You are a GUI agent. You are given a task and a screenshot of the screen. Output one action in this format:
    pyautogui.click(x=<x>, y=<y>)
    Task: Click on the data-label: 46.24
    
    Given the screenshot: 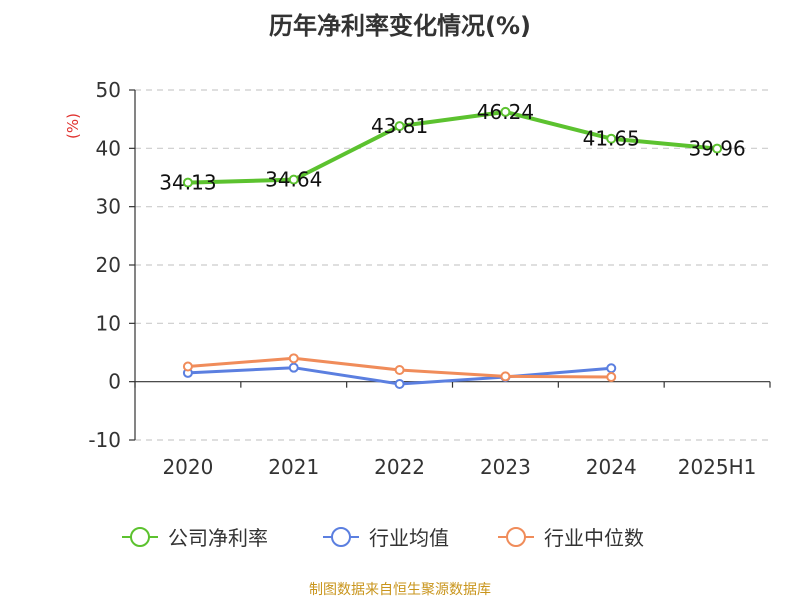 What is the action you would take?
    pyautogui.click(x=505, y=112)
    